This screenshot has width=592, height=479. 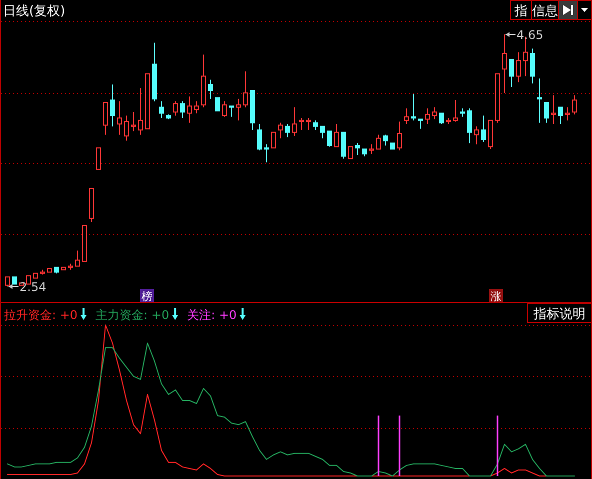 What do you see at coordinates (125, 315) in the screenshot?
I see `legend: 拉升资金: +0 主力资金: +0 关注: +0` at bounding box center [125, 315].